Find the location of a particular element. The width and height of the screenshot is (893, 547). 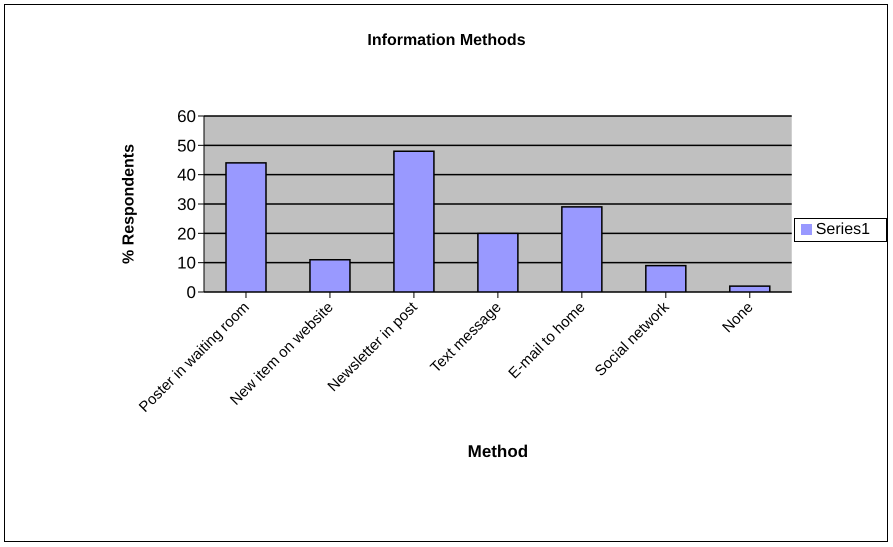

x-axis-title: Method is located at coordinates (498, 451).